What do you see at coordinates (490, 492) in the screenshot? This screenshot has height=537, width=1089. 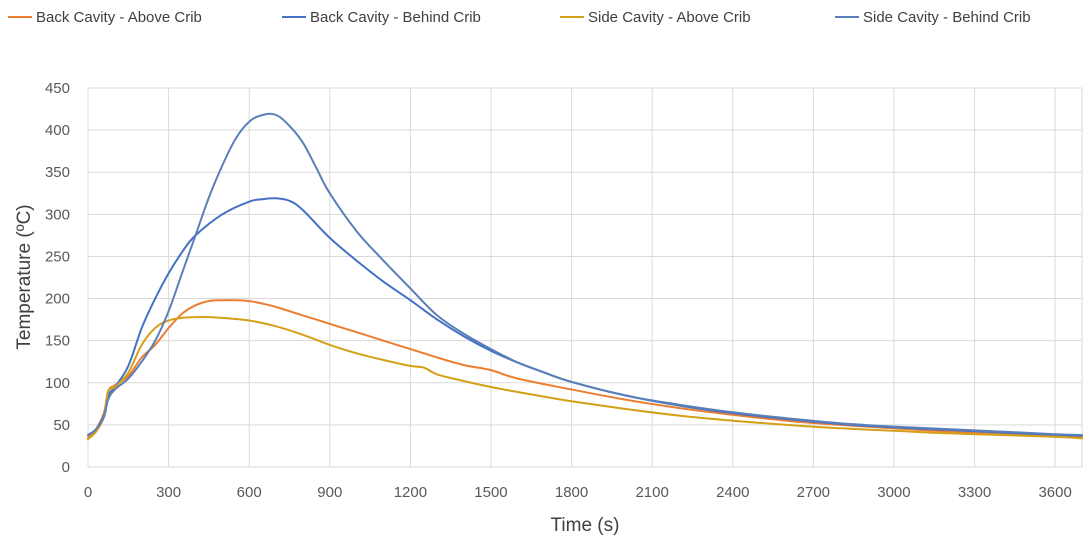 I see `x-tick-label: 1500` at bounding box center [490, 492].